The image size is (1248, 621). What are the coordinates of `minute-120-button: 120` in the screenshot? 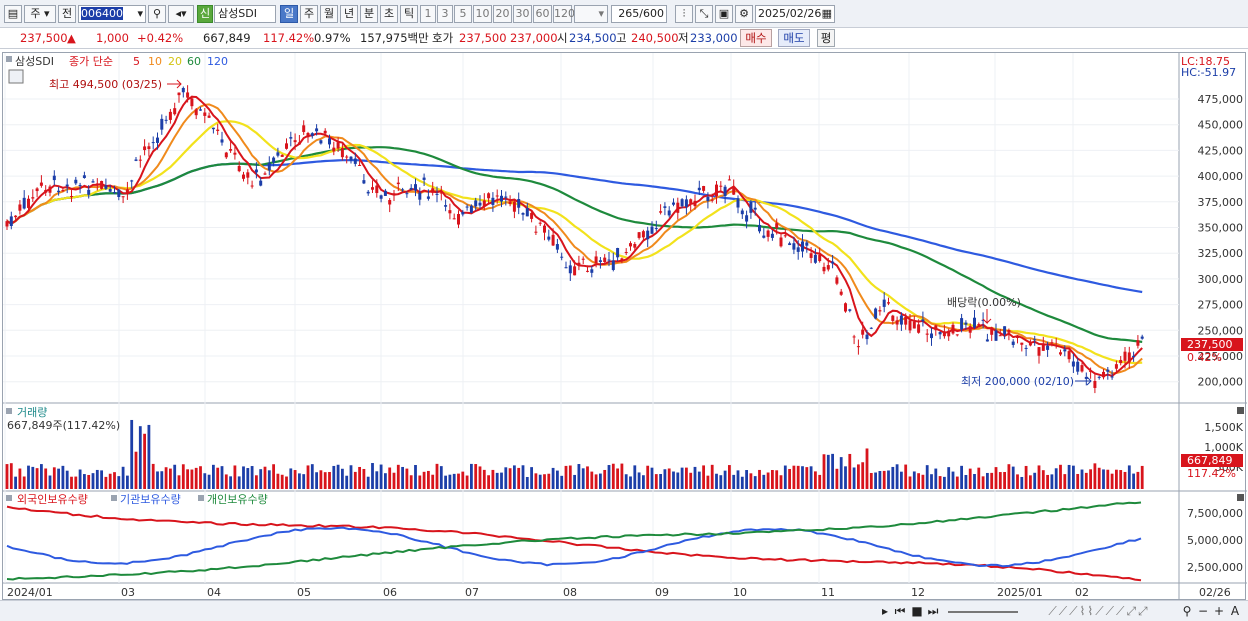 It's located at (564, 14).